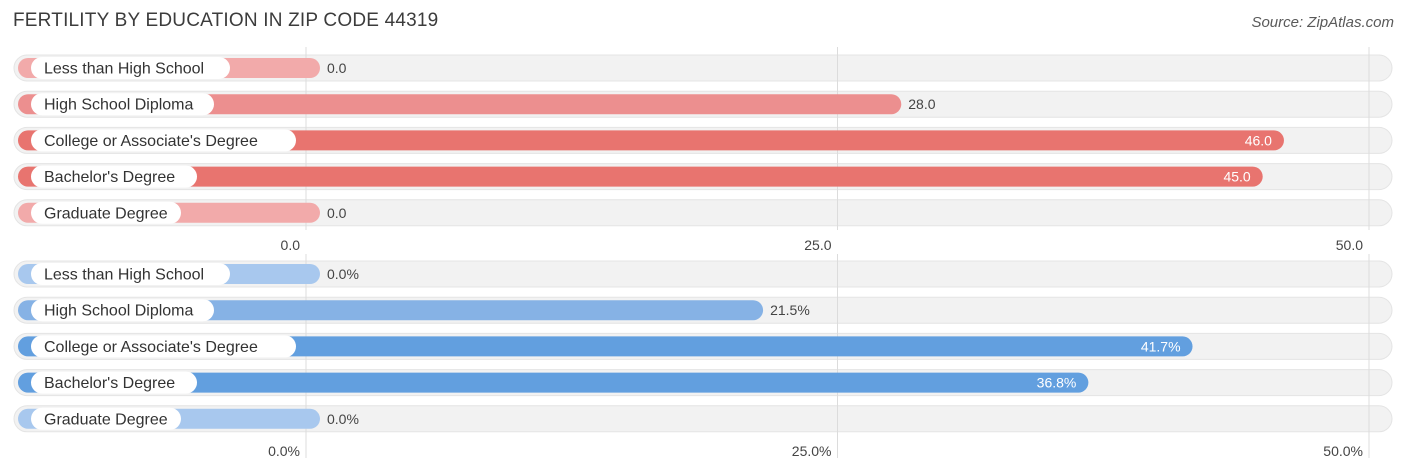 The image size is (1406, 475). Describe the element at coordinates (1161, 346) in the screenshot. I see `value-label: 41.7%` at that location.